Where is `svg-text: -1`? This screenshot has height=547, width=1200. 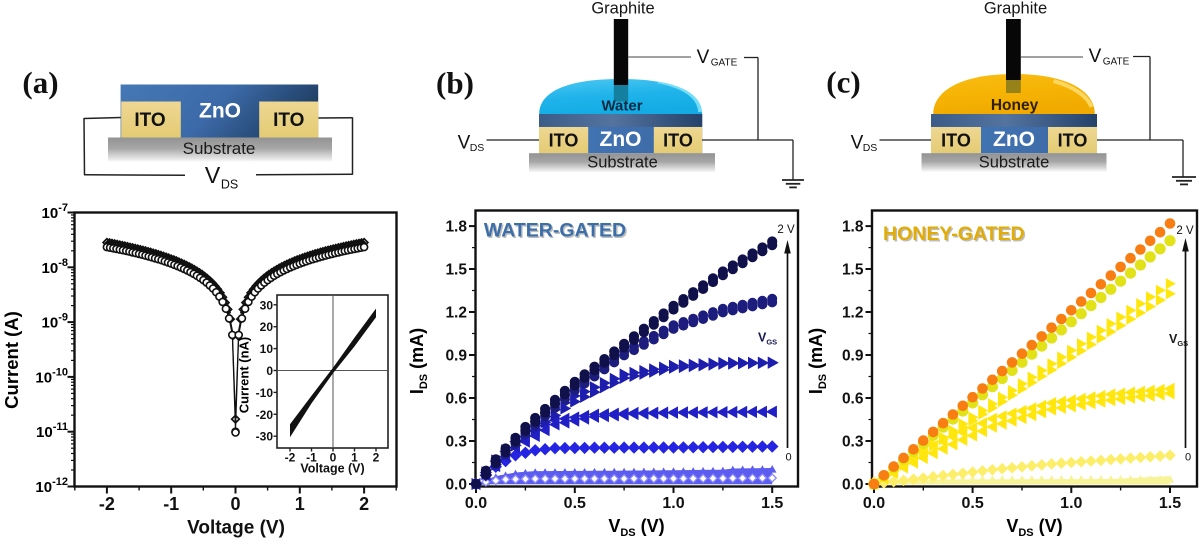
svg-text: -1 is located at coordinates (171, 504).